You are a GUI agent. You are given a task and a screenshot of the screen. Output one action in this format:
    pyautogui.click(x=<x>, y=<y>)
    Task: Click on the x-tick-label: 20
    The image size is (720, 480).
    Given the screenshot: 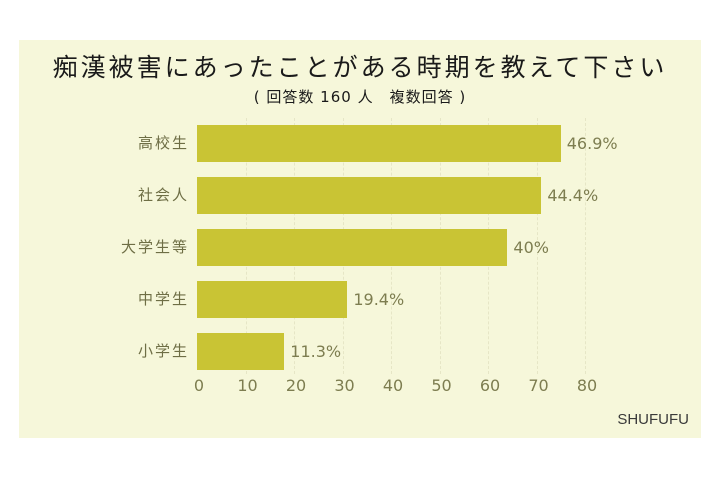 What is the action you would take?
    pyautogui.click(x=296, y=385)
    